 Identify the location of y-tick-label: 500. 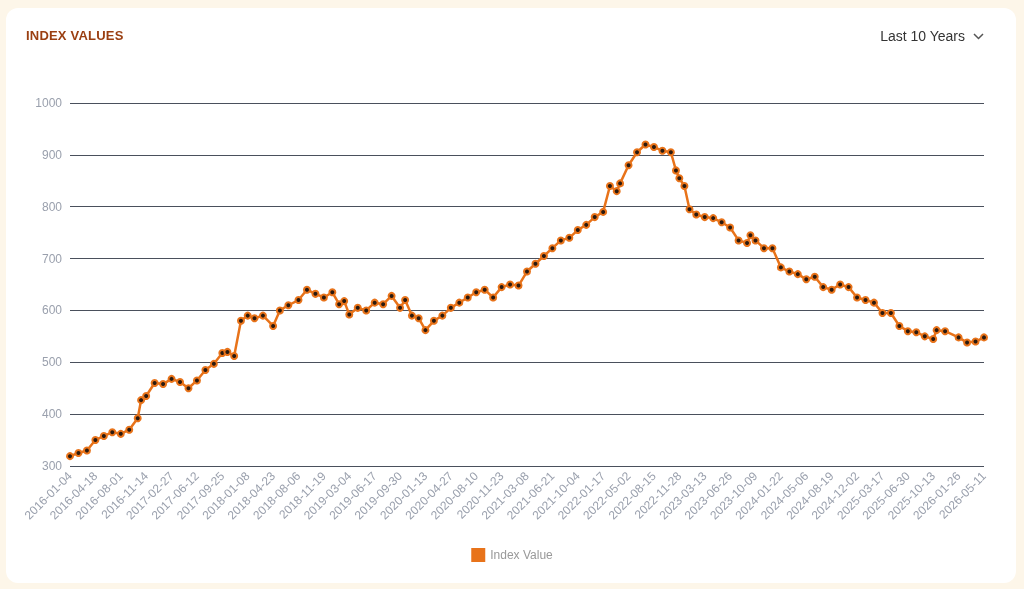
(52, 362).